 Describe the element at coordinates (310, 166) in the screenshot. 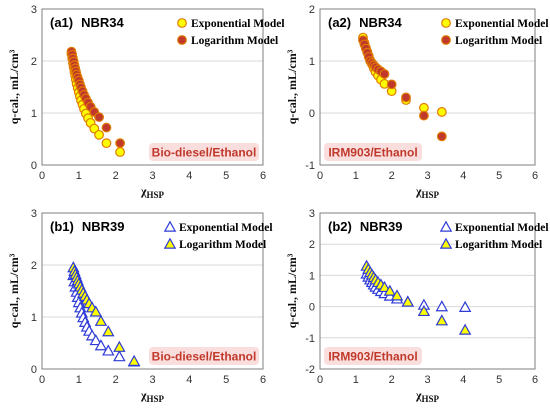

I see `y-tick-label: -1` at that location.